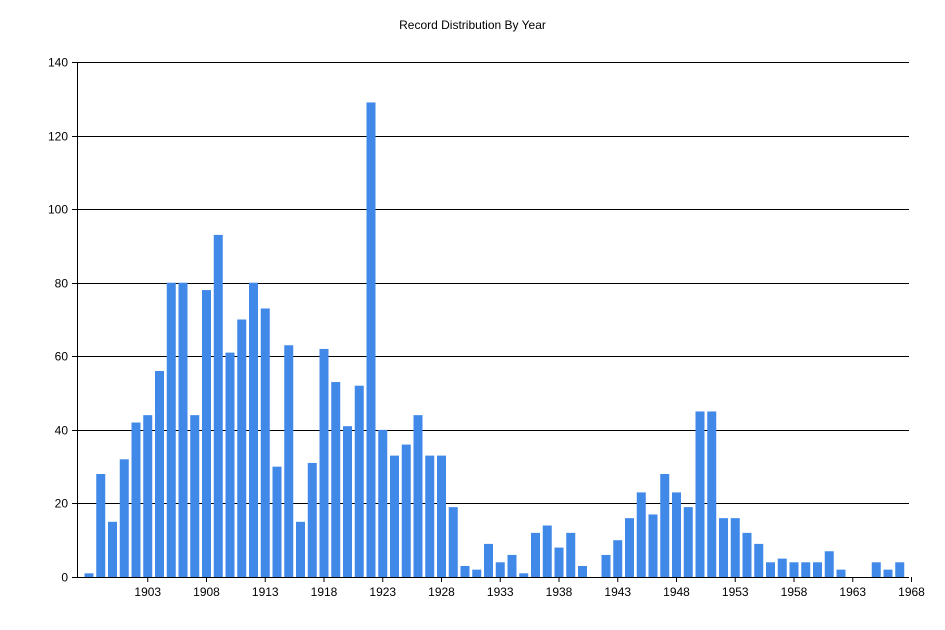 The height and width of the screenshot is (630, 945). I want to click on bar-1957, so click(782, 567).